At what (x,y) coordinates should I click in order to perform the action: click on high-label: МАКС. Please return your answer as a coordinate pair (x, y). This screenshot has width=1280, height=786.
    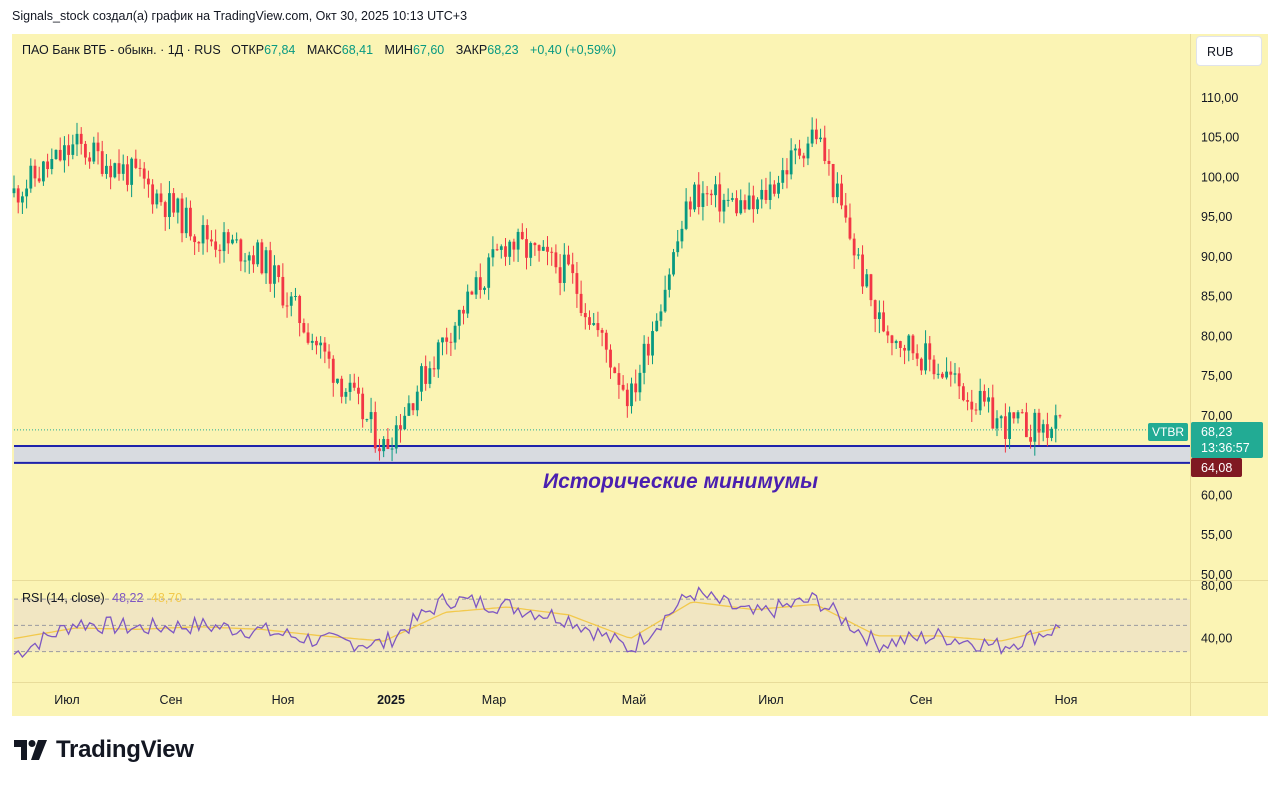
    Looking at the image, I should click on (324, 50).